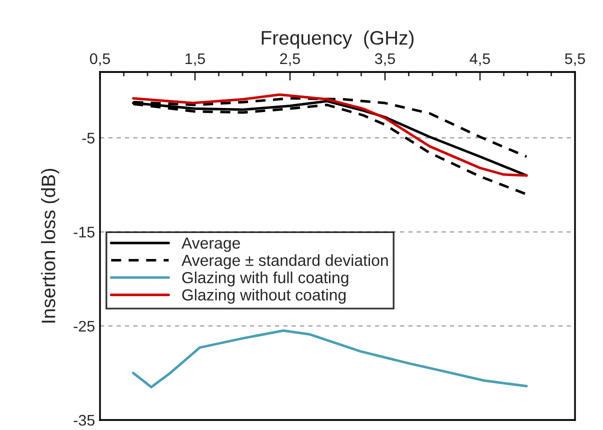 This screenshot has height=430, width=603. What do you see at coordinates (50, 245) in the screenshot?
I see `y-axis-title: Insertion loss (dB)` at bounding box center [50, 245].